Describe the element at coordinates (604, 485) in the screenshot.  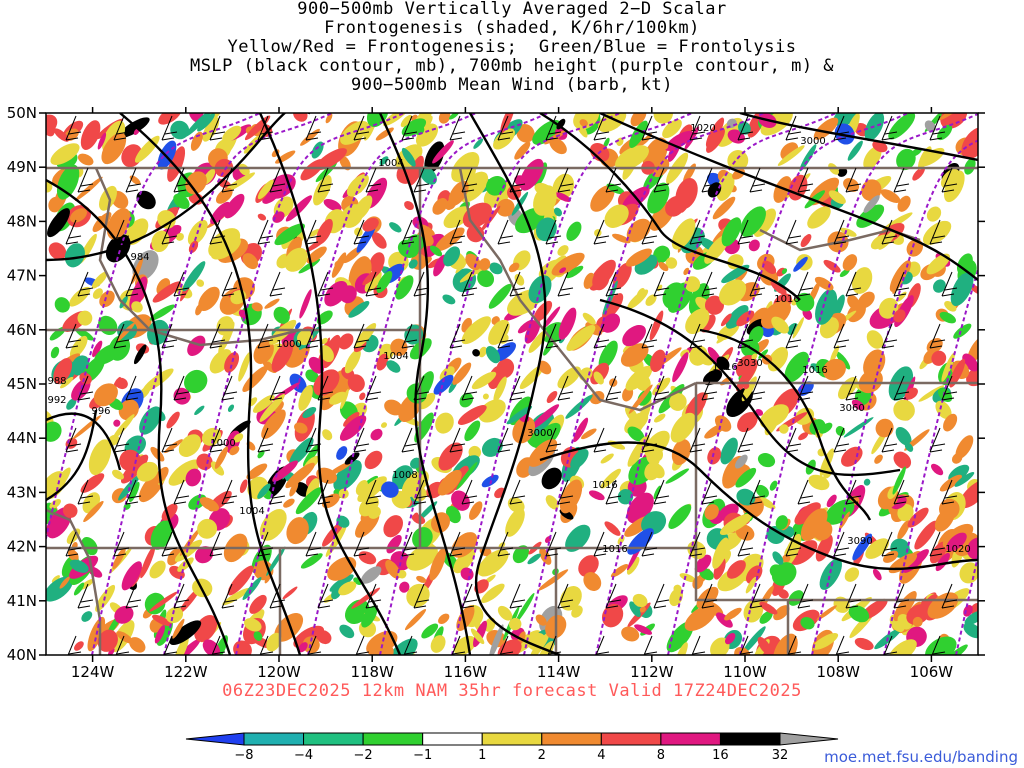
I see `mslp-label: 1016` at that location.